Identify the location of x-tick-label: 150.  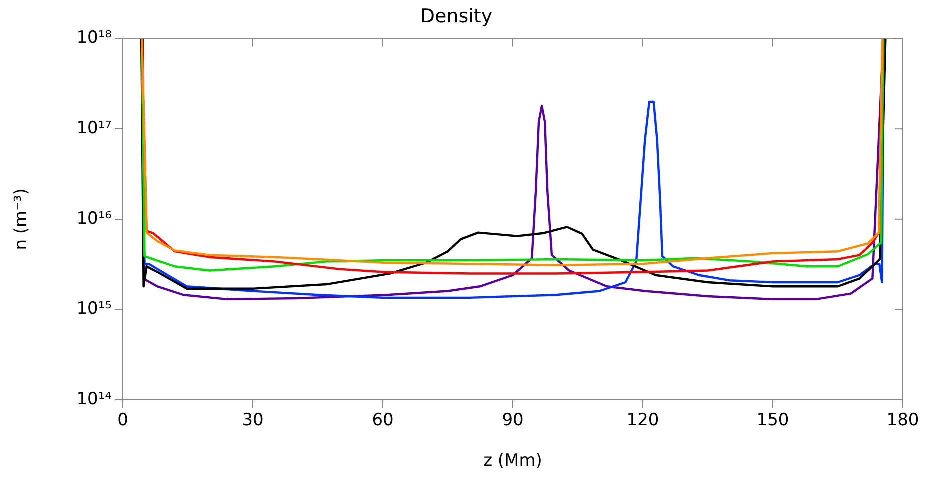
(773, 420).